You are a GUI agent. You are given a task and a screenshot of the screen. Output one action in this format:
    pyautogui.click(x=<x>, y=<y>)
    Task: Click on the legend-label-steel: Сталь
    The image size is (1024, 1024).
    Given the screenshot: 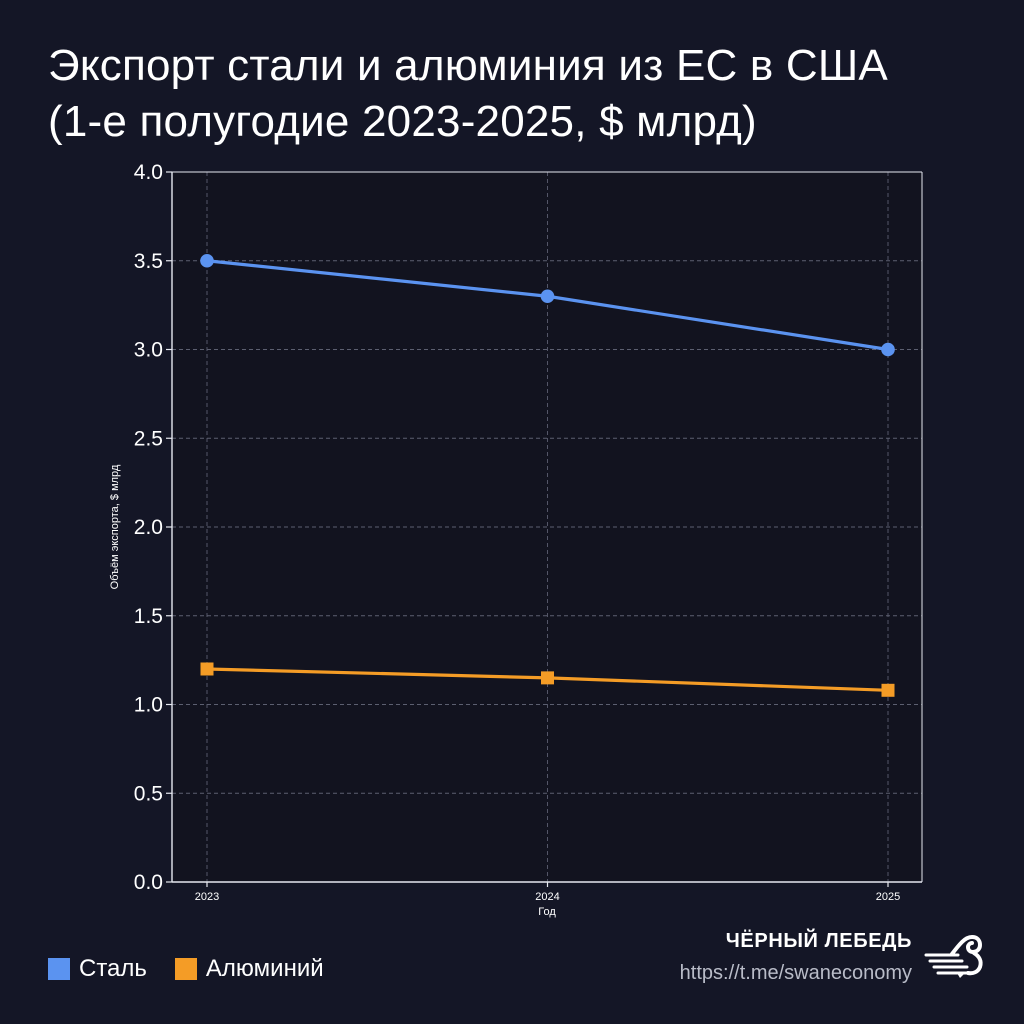 What is the action you would take?
    pyautogui.click(x=113, y=968)
    